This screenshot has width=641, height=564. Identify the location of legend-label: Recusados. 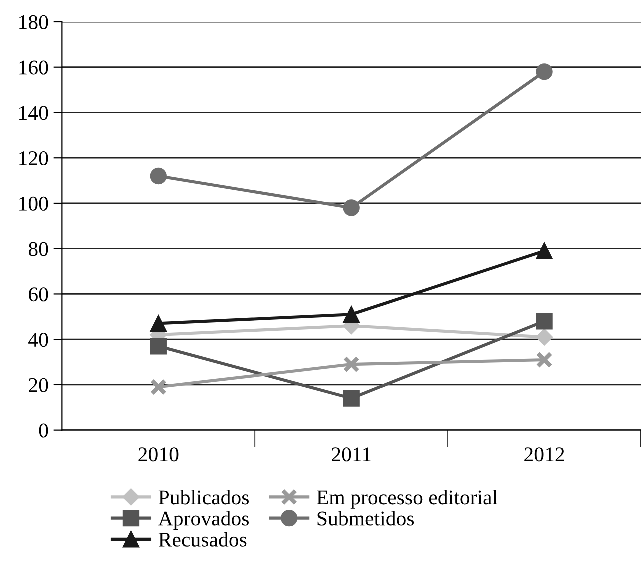
(202, 539).